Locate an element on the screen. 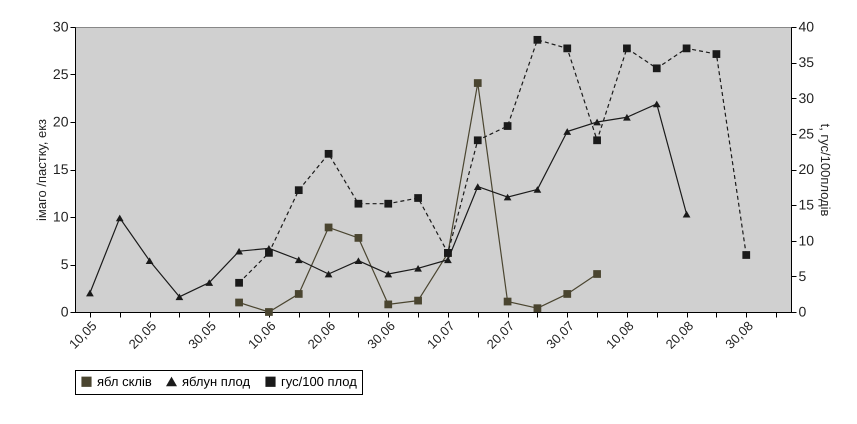  y2-tick-label: 15 is located at coordinates (806, 204).